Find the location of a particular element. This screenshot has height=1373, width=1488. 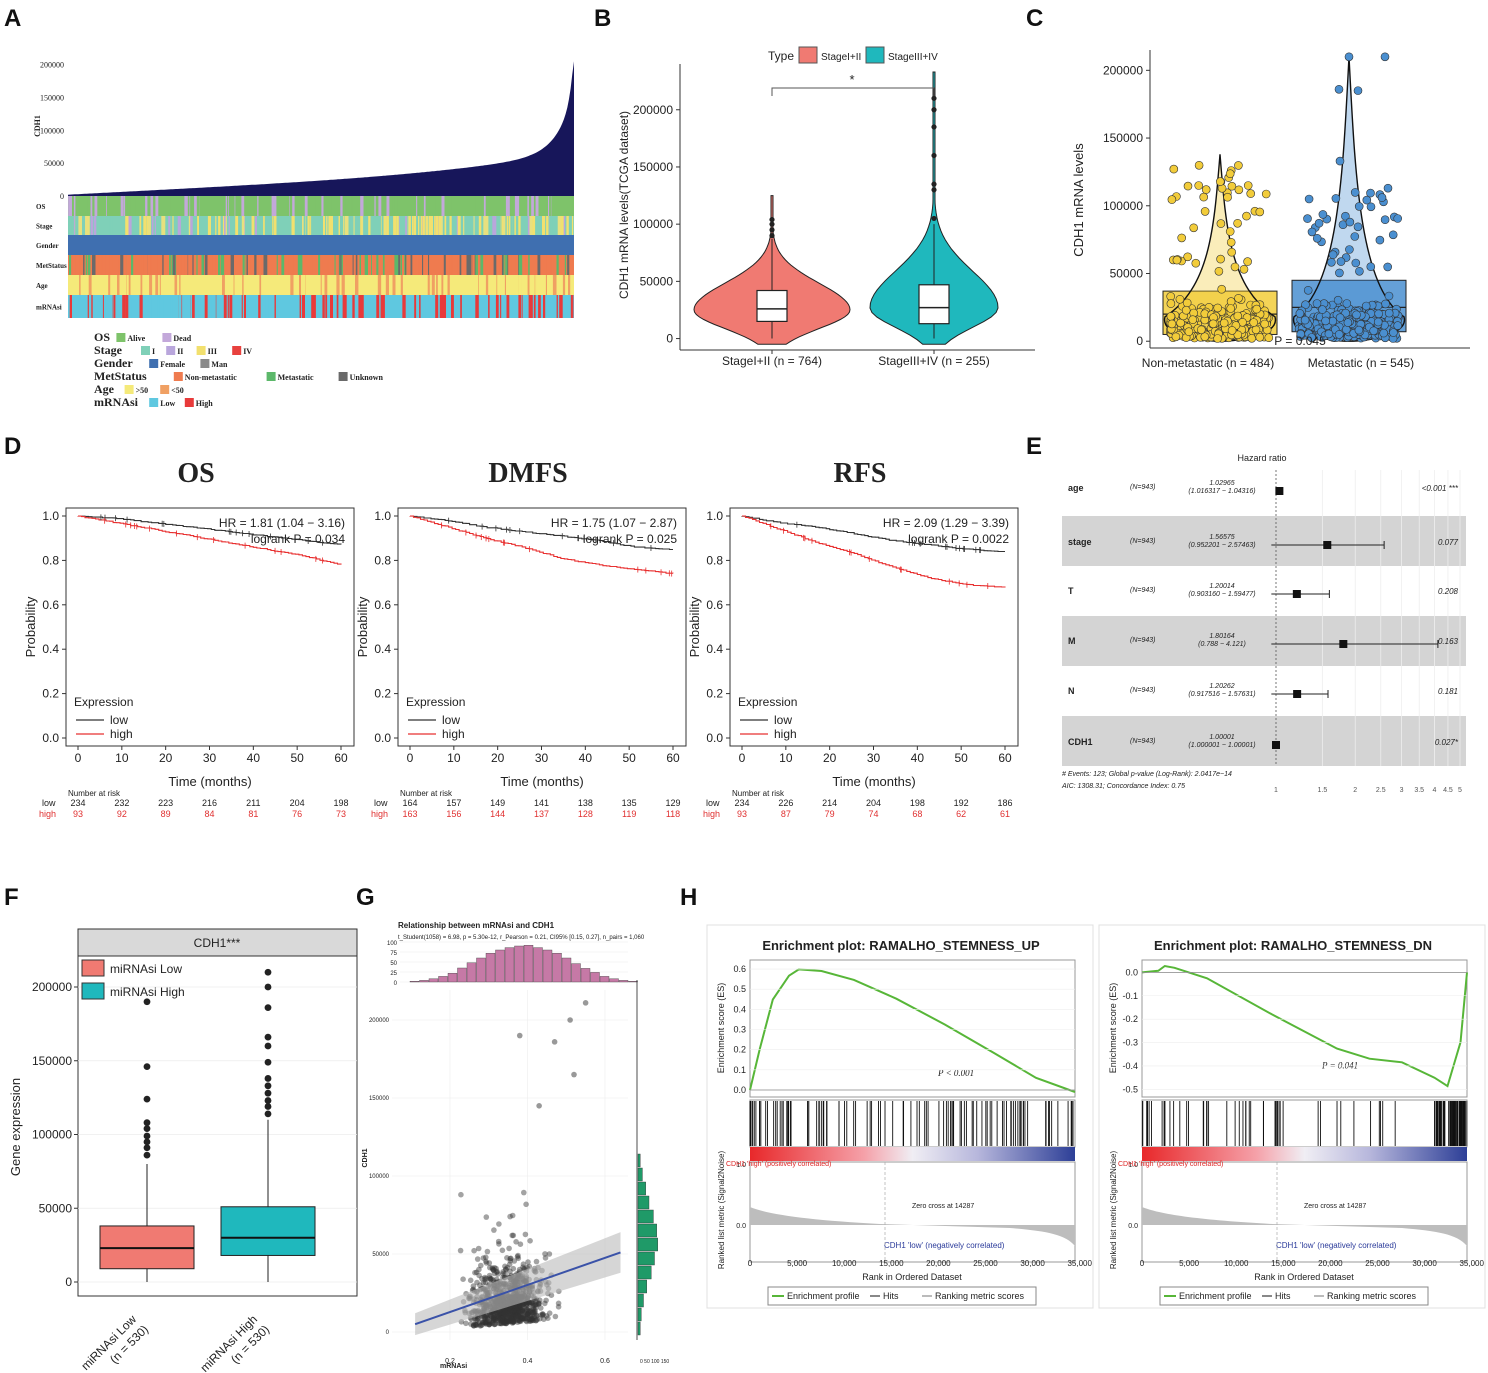

c-outlier-point is located at coordinates (1340, 161).